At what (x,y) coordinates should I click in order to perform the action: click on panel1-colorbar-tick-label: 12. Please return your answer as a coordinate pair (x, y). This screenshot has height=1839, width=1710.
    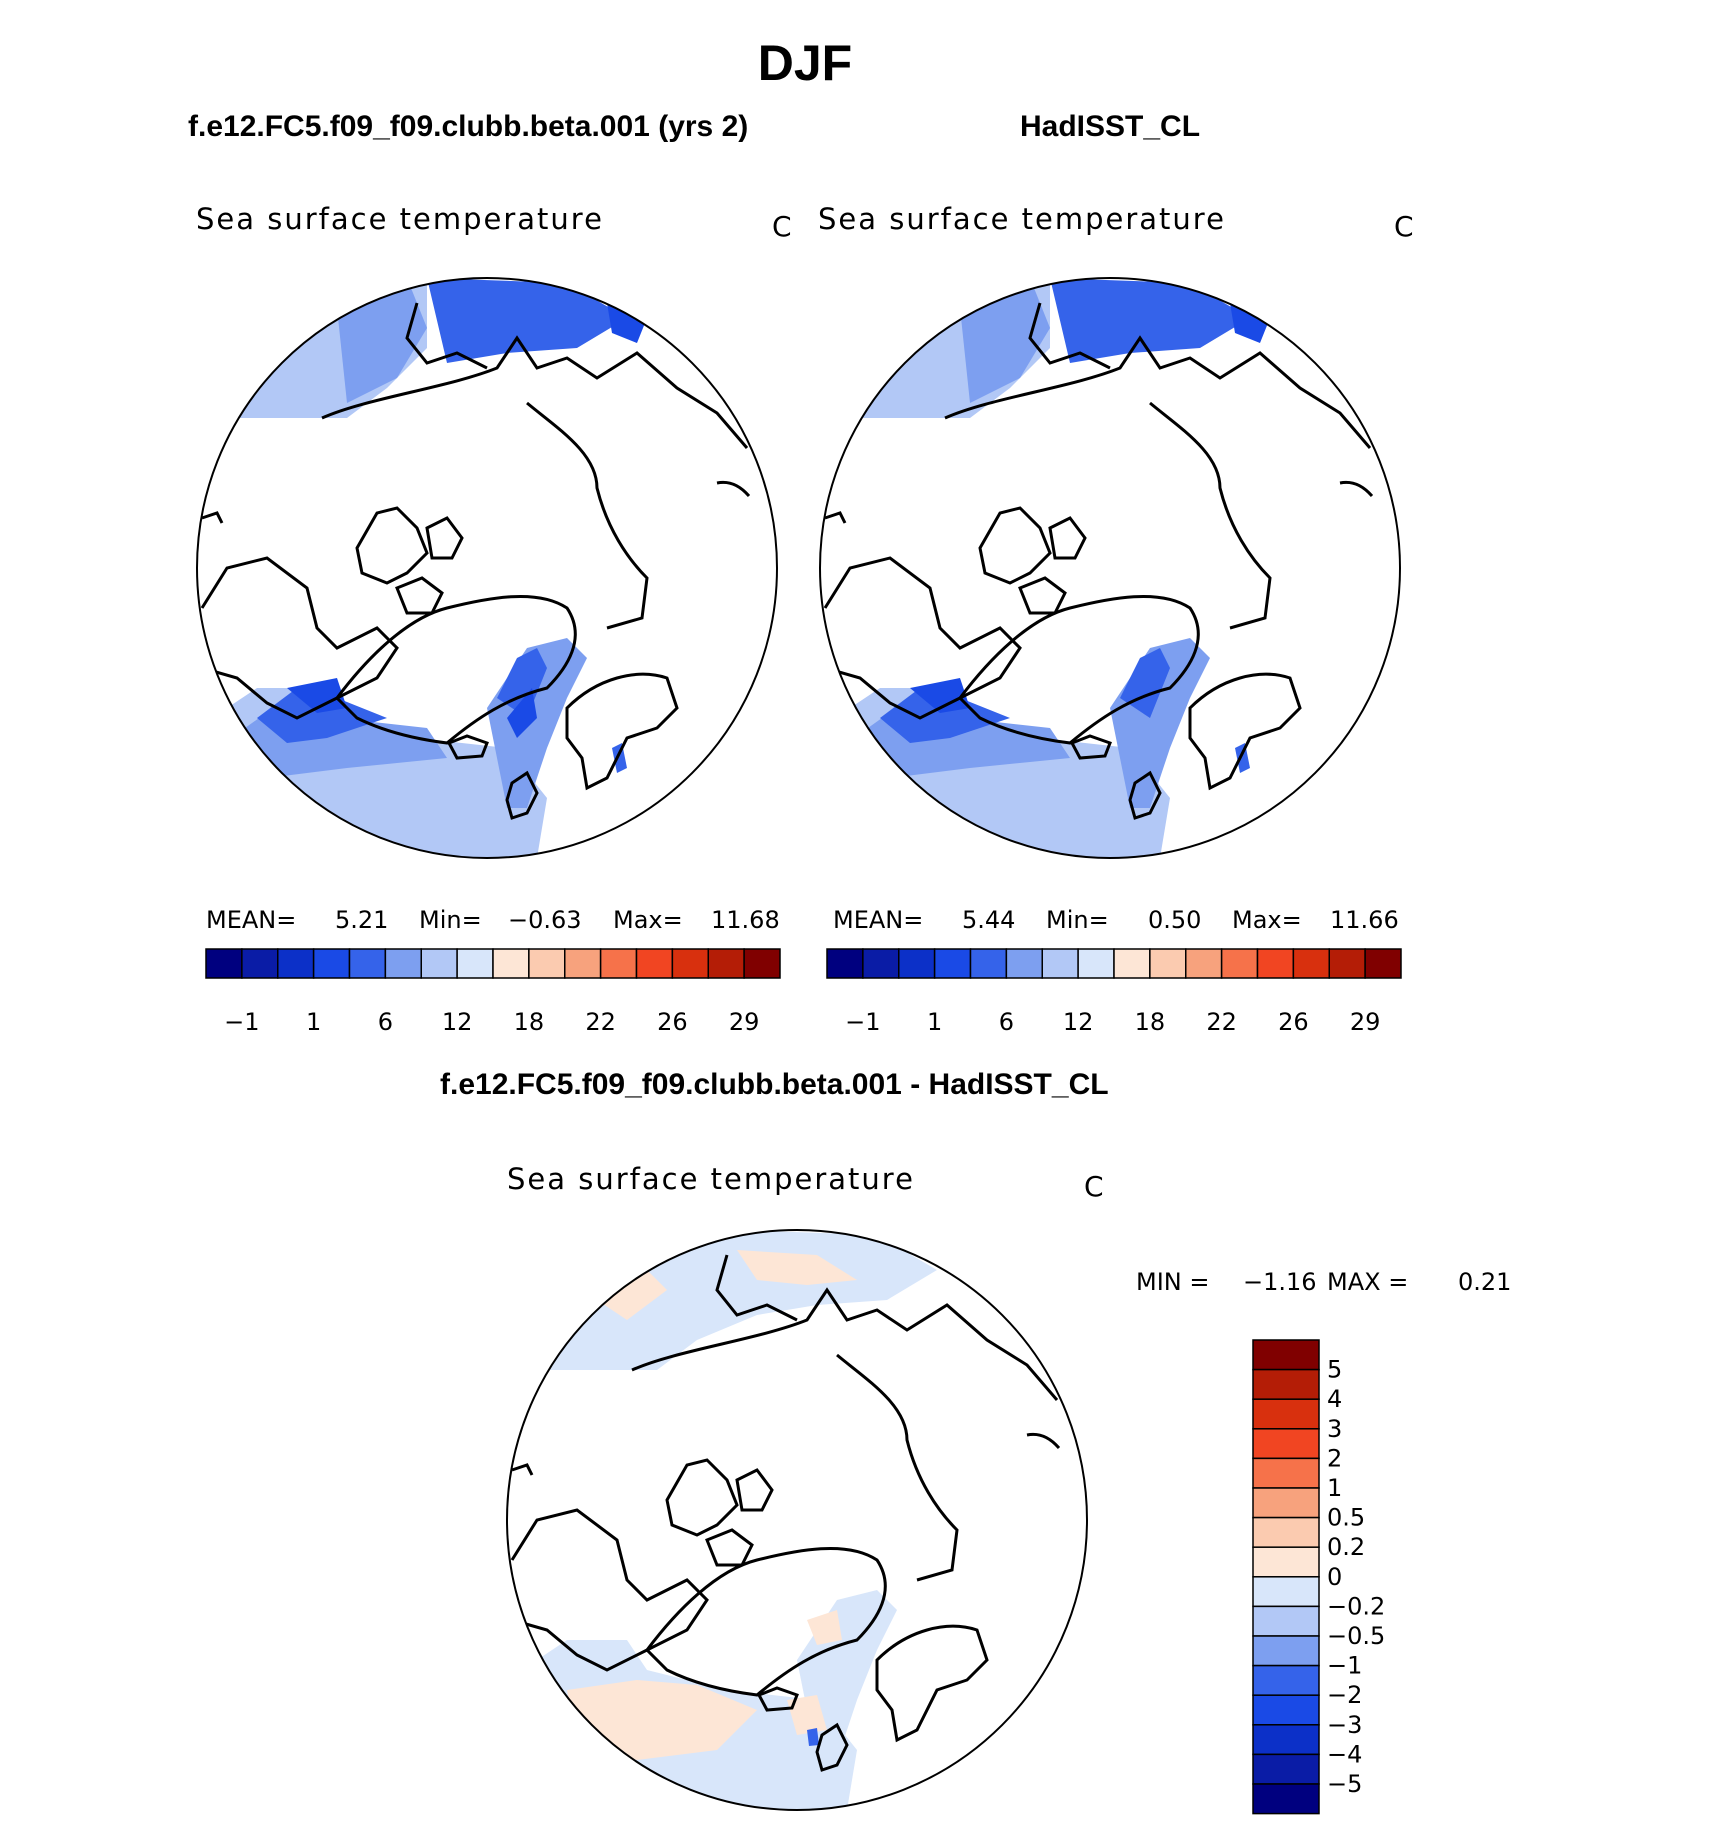
    Looking at the image, I should click on (457, 1022).